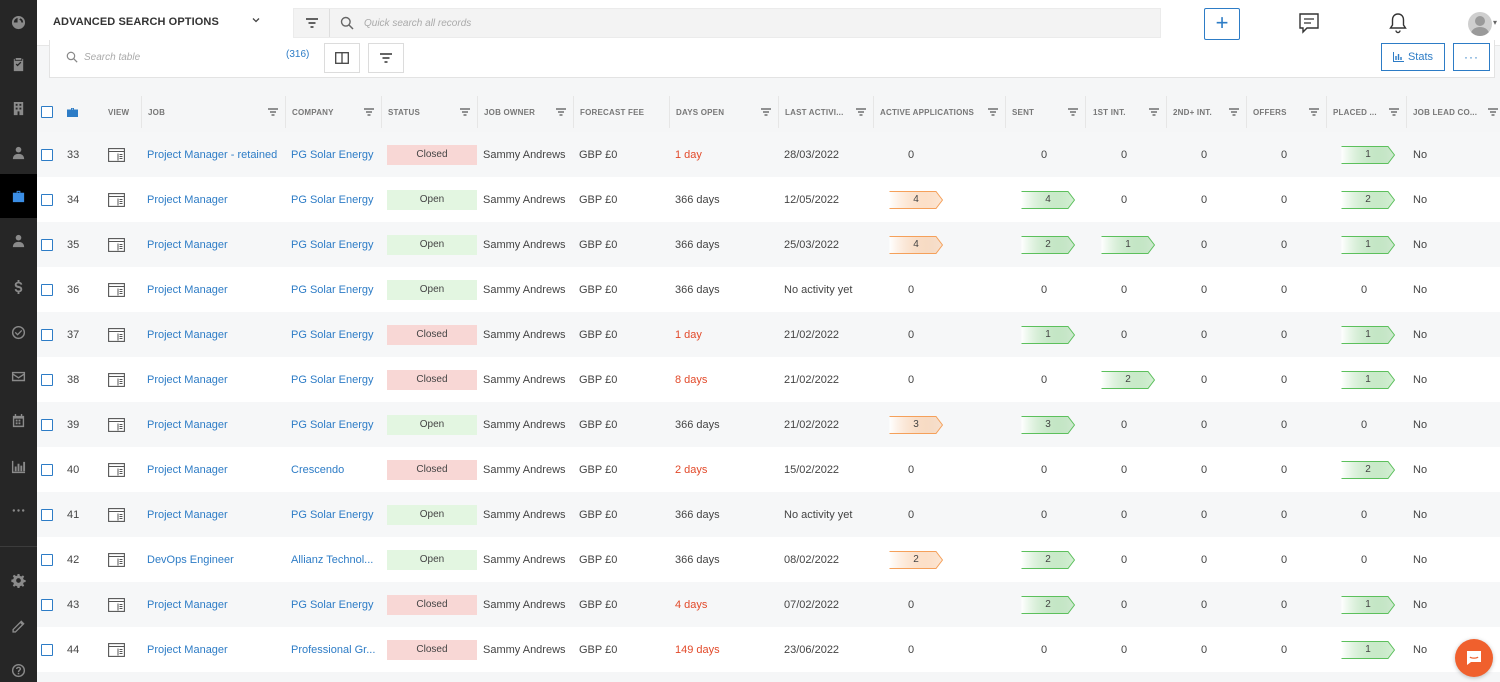 Image resolution: width=1500 pixels, height=682 pixels. I want to click on notifications-bell-icon, so click(1398, 24).